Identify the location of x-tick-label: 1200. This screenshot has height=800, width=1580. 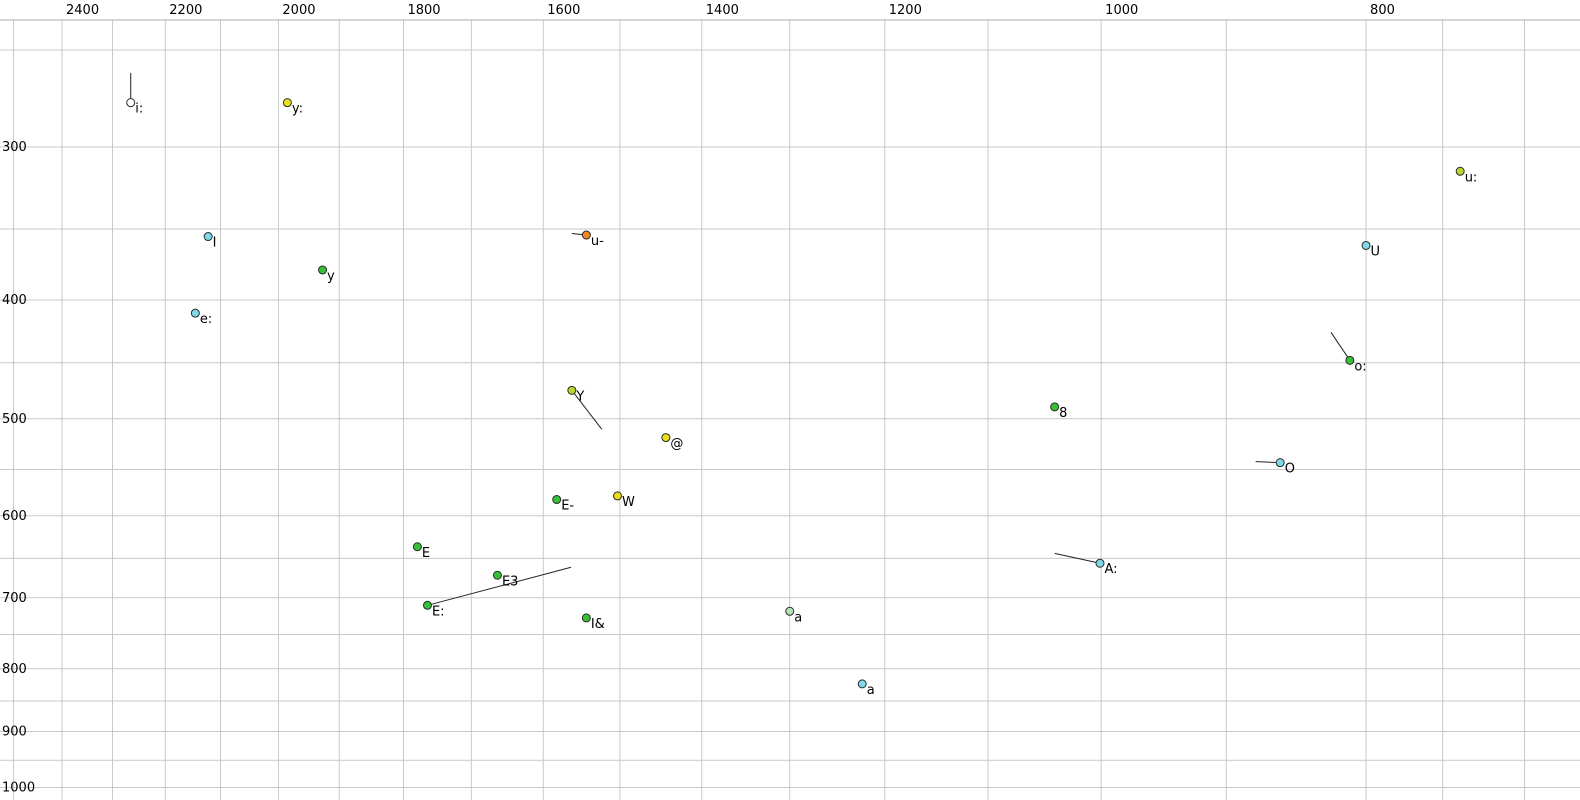
(905, 10).